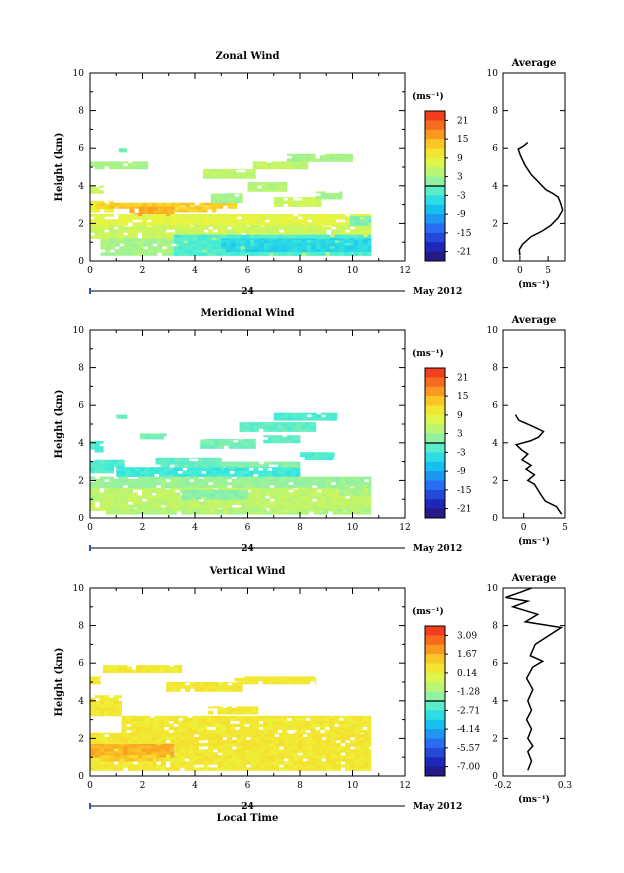  What do you see at coordinates (247, 56) in the screenshot?
I see `panel-title: Zonal Wind` at bounding box center [247, 56].